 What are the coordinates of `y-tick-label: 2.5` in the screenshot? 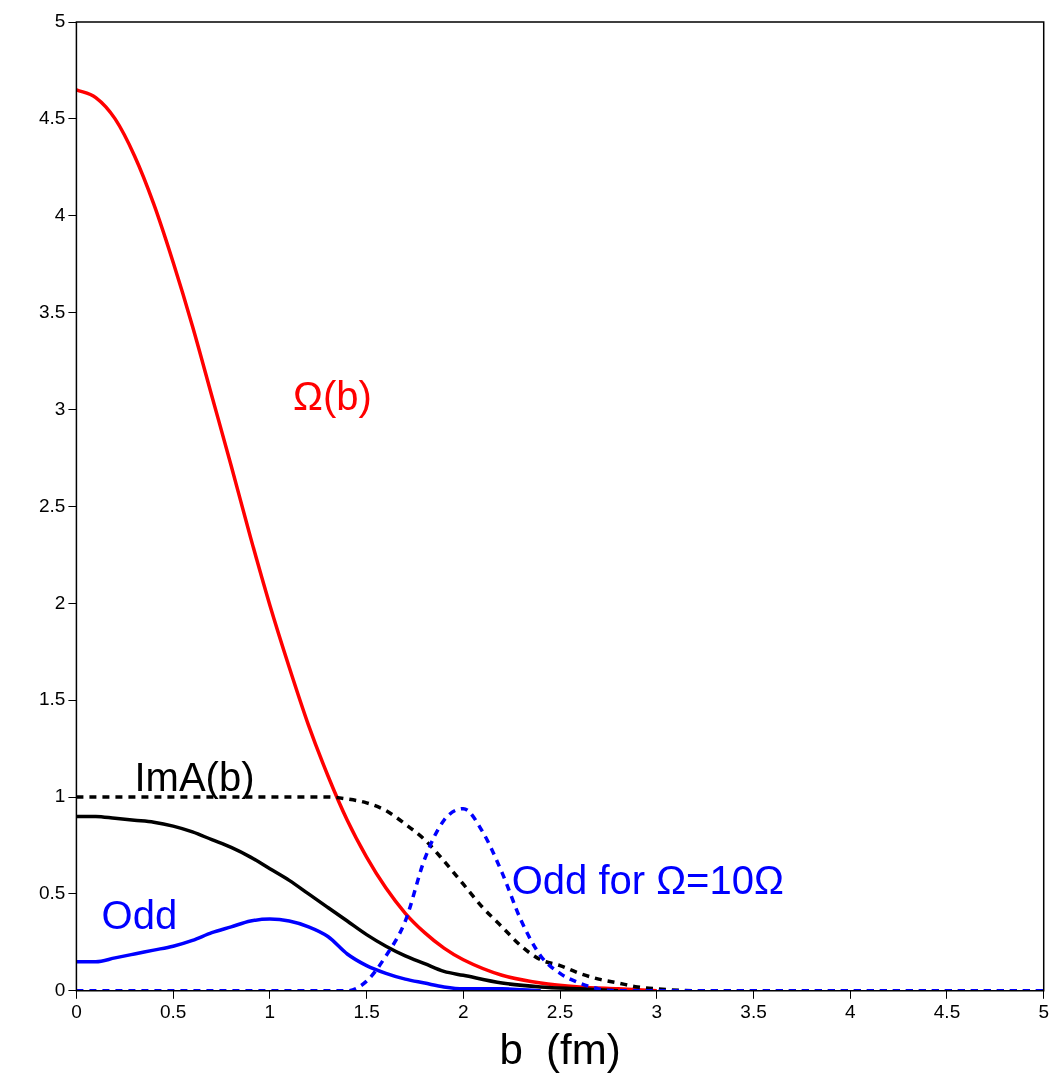 It's located at (52, 505).